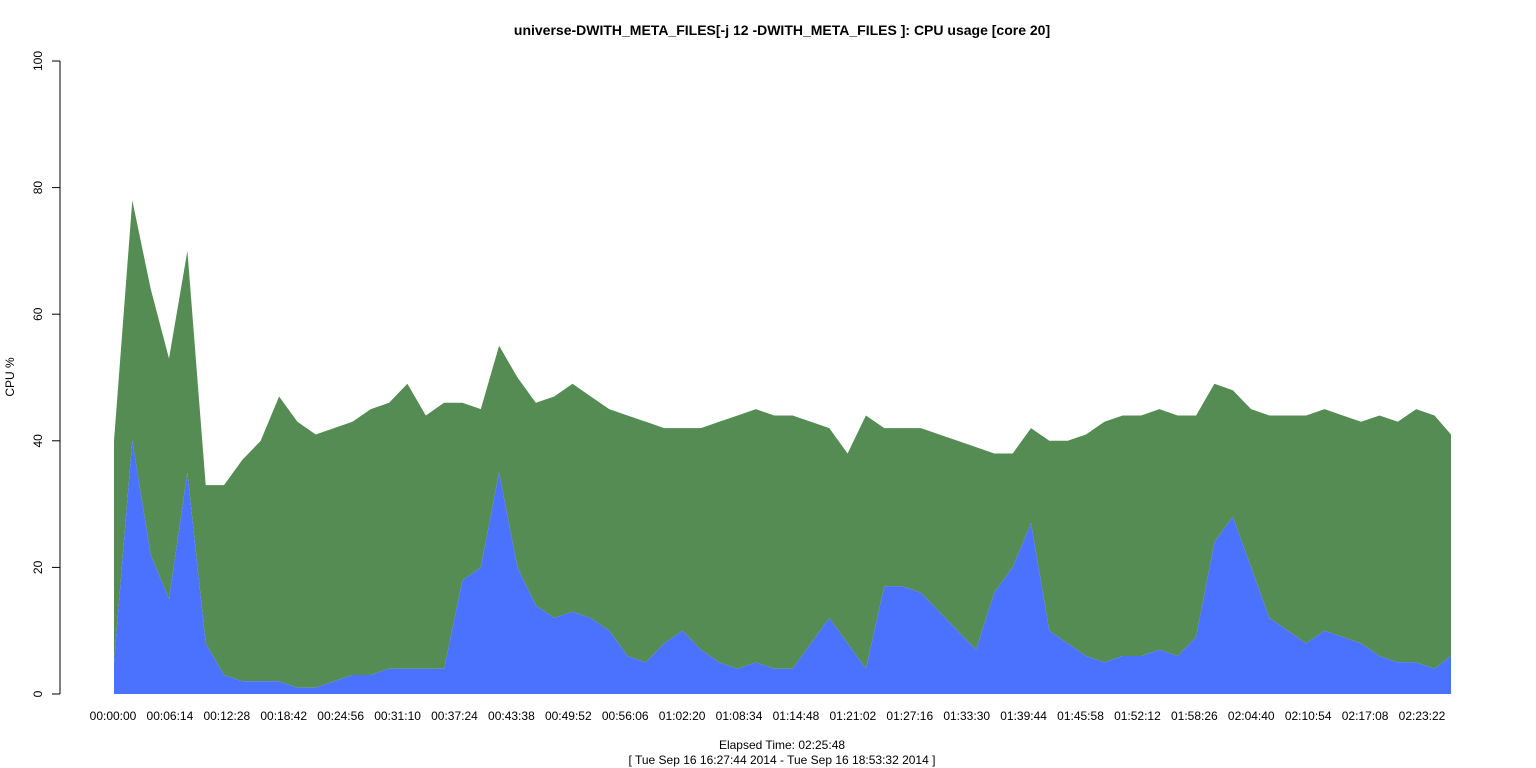 This screenshot has width=1536, height=768. Describe the element at coordinates (796, 716) in the screenshot. I see `x-tick-label: 01:14:48` at that location.